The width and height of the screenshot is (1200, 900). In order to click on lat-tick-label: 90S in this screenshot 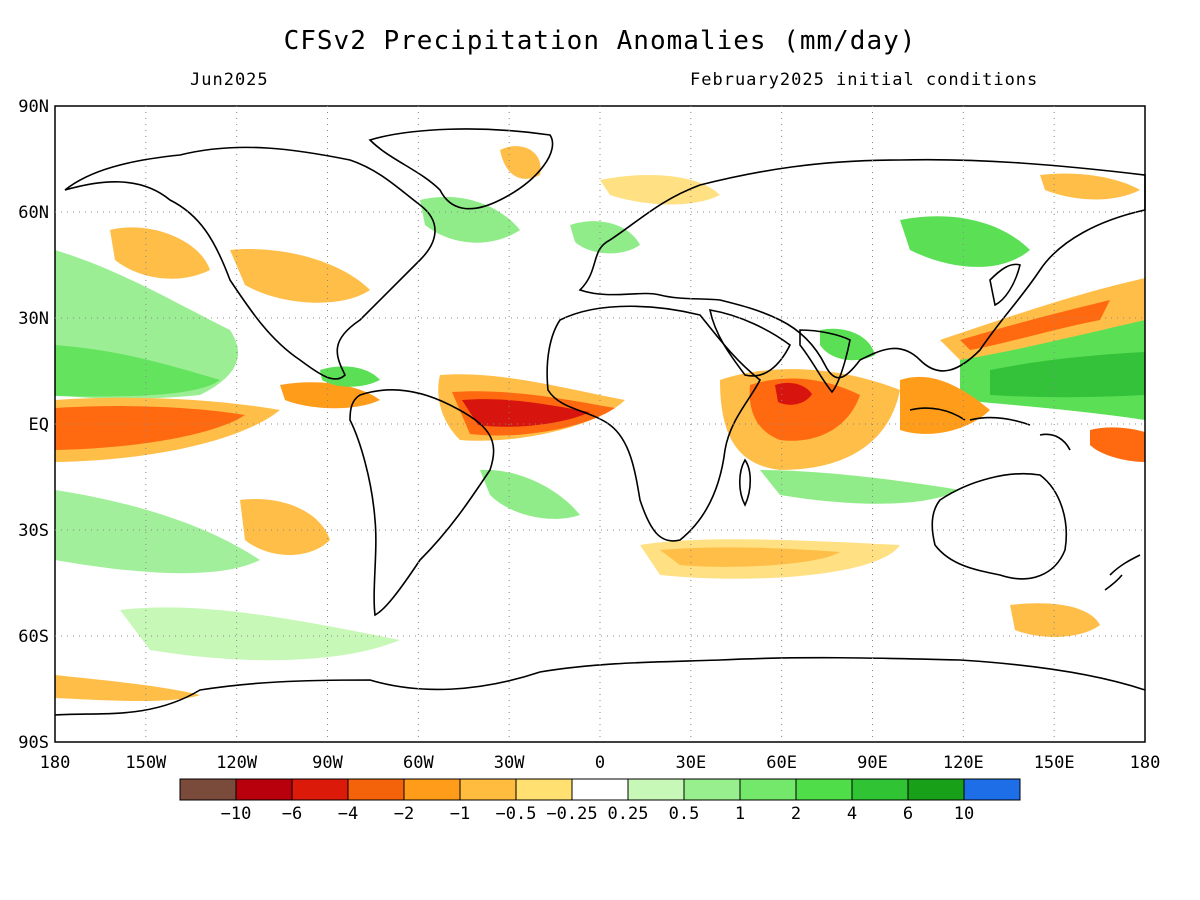, I will do `click(33, 743)`.